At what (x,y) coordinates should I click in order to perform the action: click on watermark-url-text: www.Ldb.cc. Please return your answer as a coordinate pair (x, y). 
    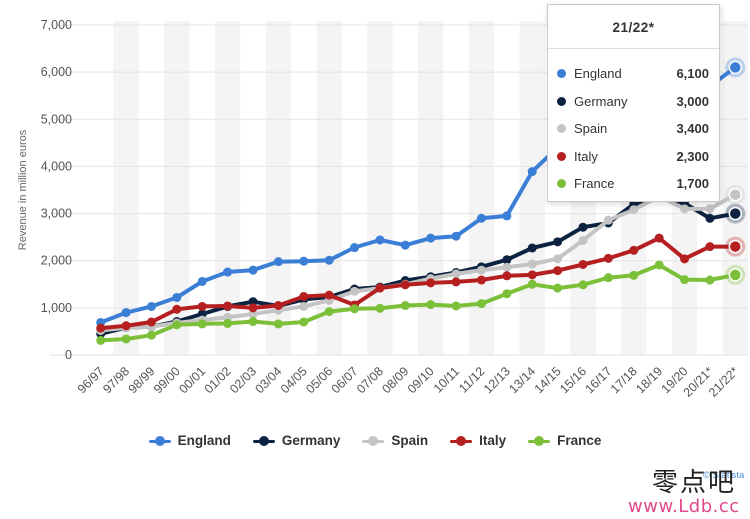
    Looking at the image, I should click on (684, 506).